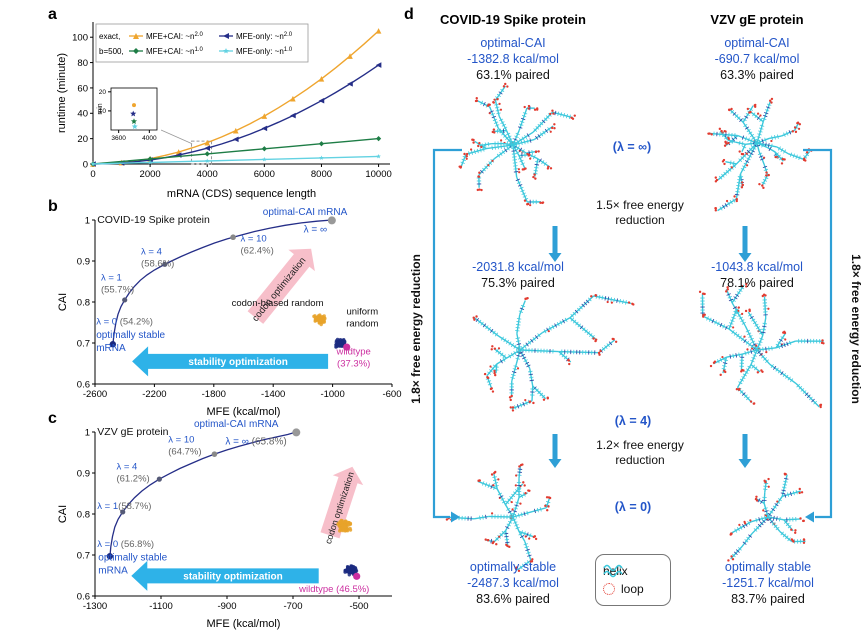 Image resolution: width=865 pixels, height=634 pixels. I want to click on covid-mid-paired: 75.3% paired, so click(518, 283).